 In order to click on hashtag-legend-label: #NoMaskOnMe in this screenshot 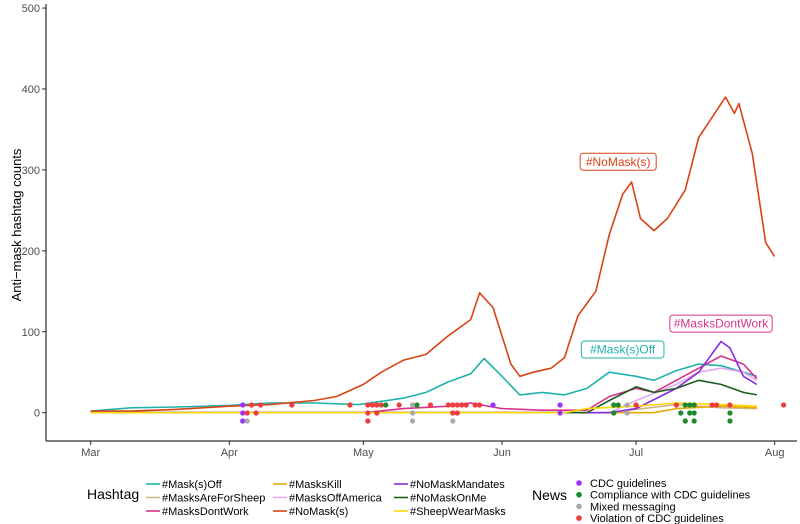, I will do `click(448, 499)`.